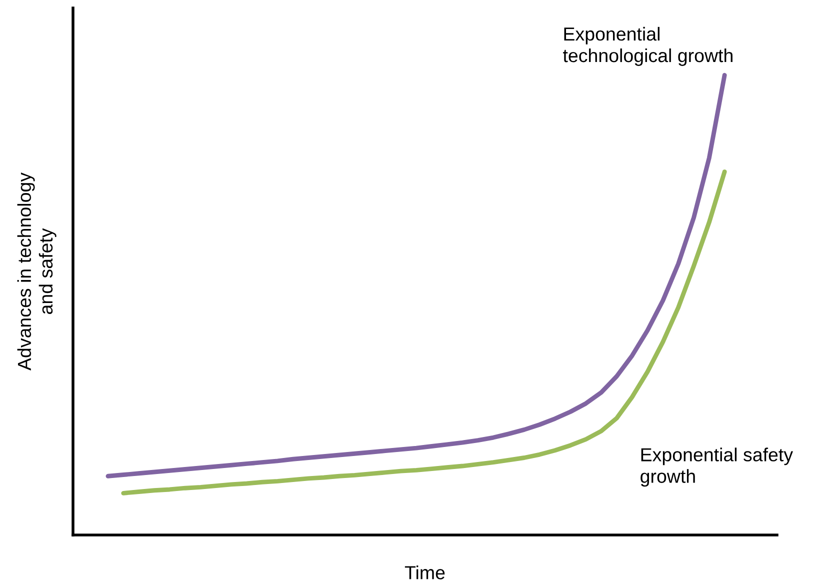 The width and height of the screenshot is (826, 580). I want to click on text: Exponential safety growth, so click(716, 467).